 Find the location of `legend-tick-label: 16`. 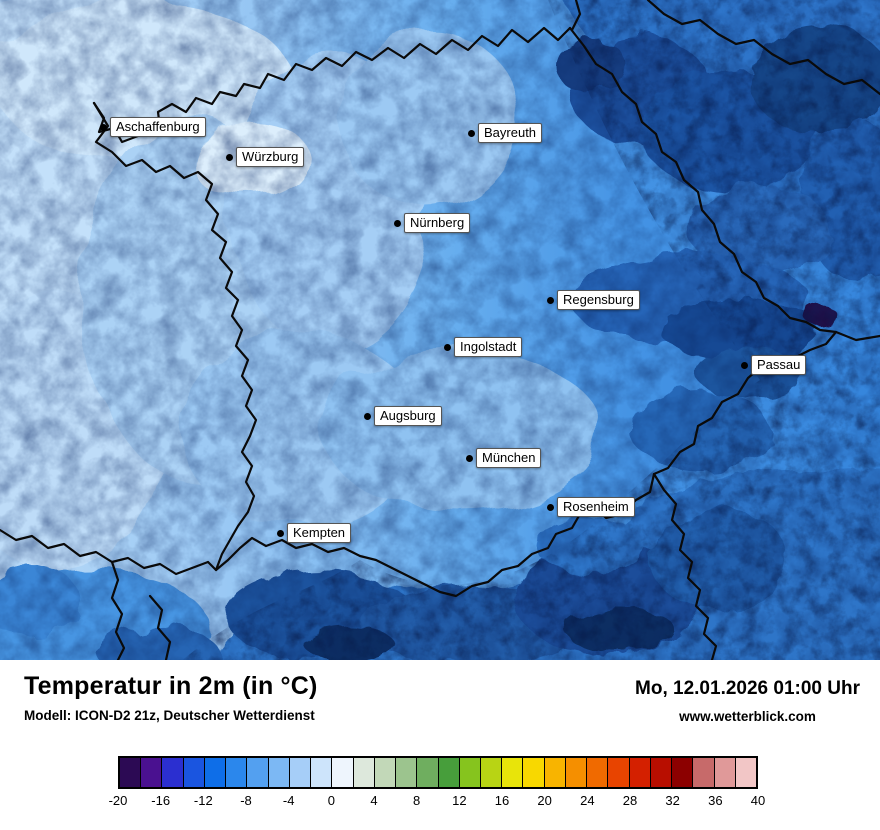

legend-tick-label: 16 is located at coordinates (502, 800).